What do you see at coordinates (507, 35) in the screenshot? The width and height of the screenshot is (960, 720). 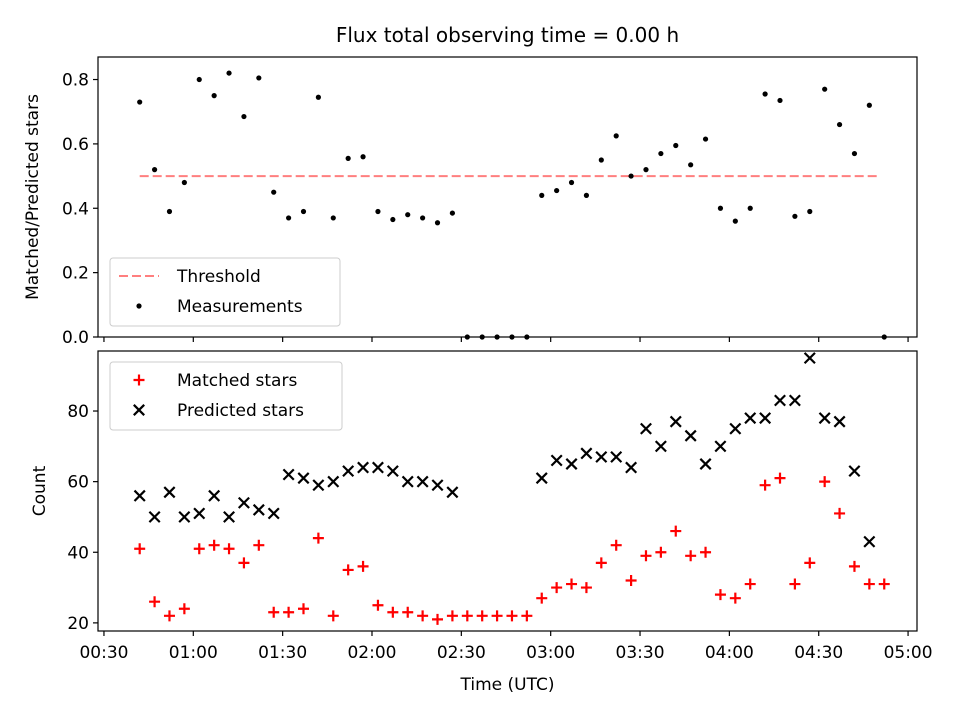 I see `chart-title: Flux total observing time = 0.00 h` at bounding box center [507, 35].